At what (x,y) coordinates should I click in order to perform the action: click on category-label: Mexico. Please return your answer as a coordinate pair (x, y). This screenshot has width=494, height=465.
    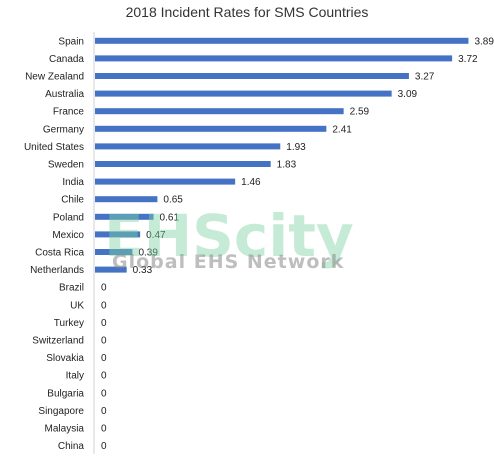
    Looking at the image, I should click on (68, 235).